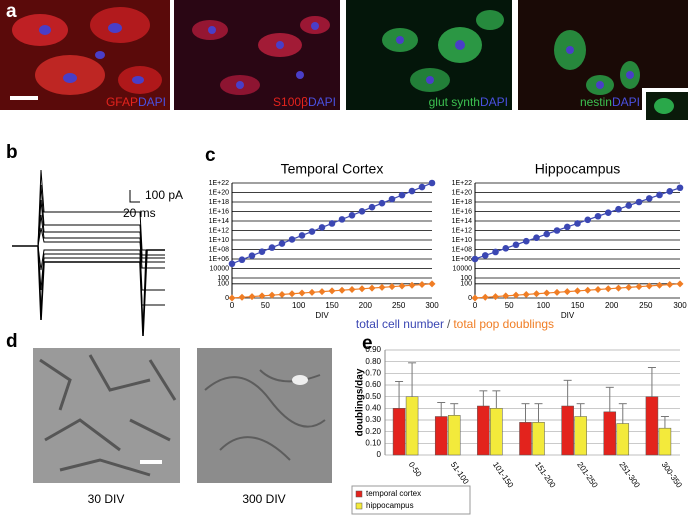 The height and width of the screenshot is (520, 688). What do you see at coordinates (603, 60) in the screenshot?
I see `image-nestin` at bounding box center [603, 60].